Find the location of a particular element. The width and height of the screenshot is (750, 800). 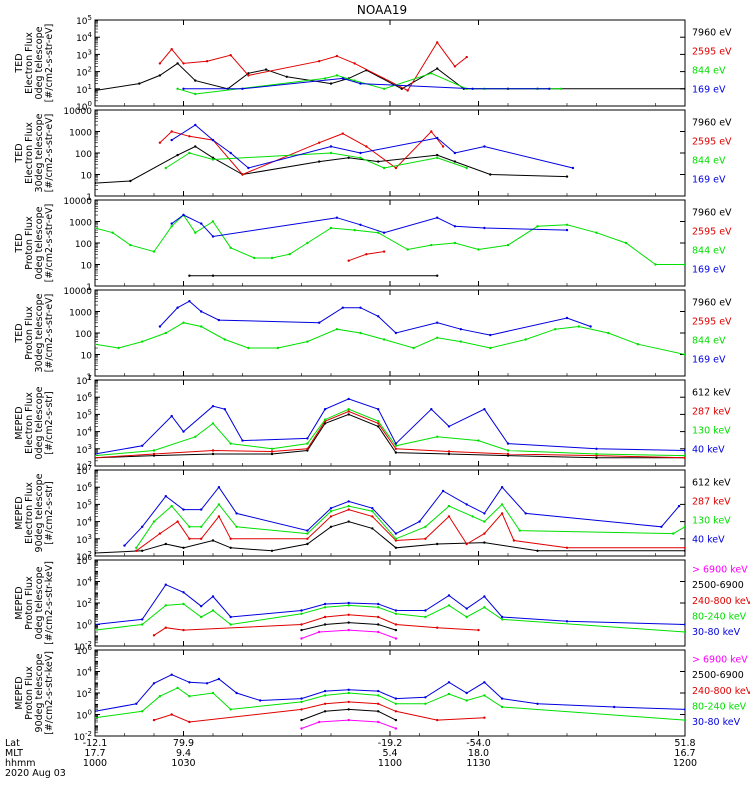

legend-entry: 169 eV is located at coordinates (709, 180).